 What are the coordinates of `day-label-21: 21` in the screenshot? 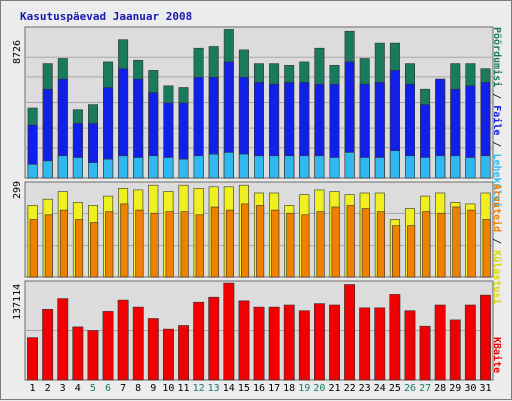 It's located at (334, 388).